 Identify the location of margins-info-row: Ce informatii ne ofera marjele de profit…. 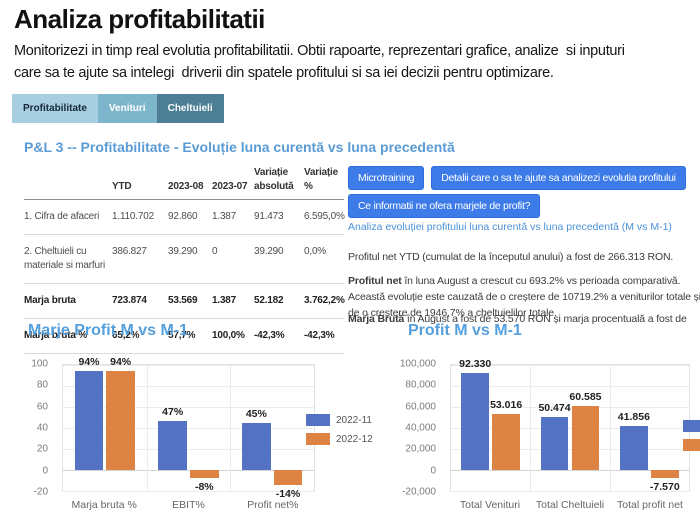
(444, 206).